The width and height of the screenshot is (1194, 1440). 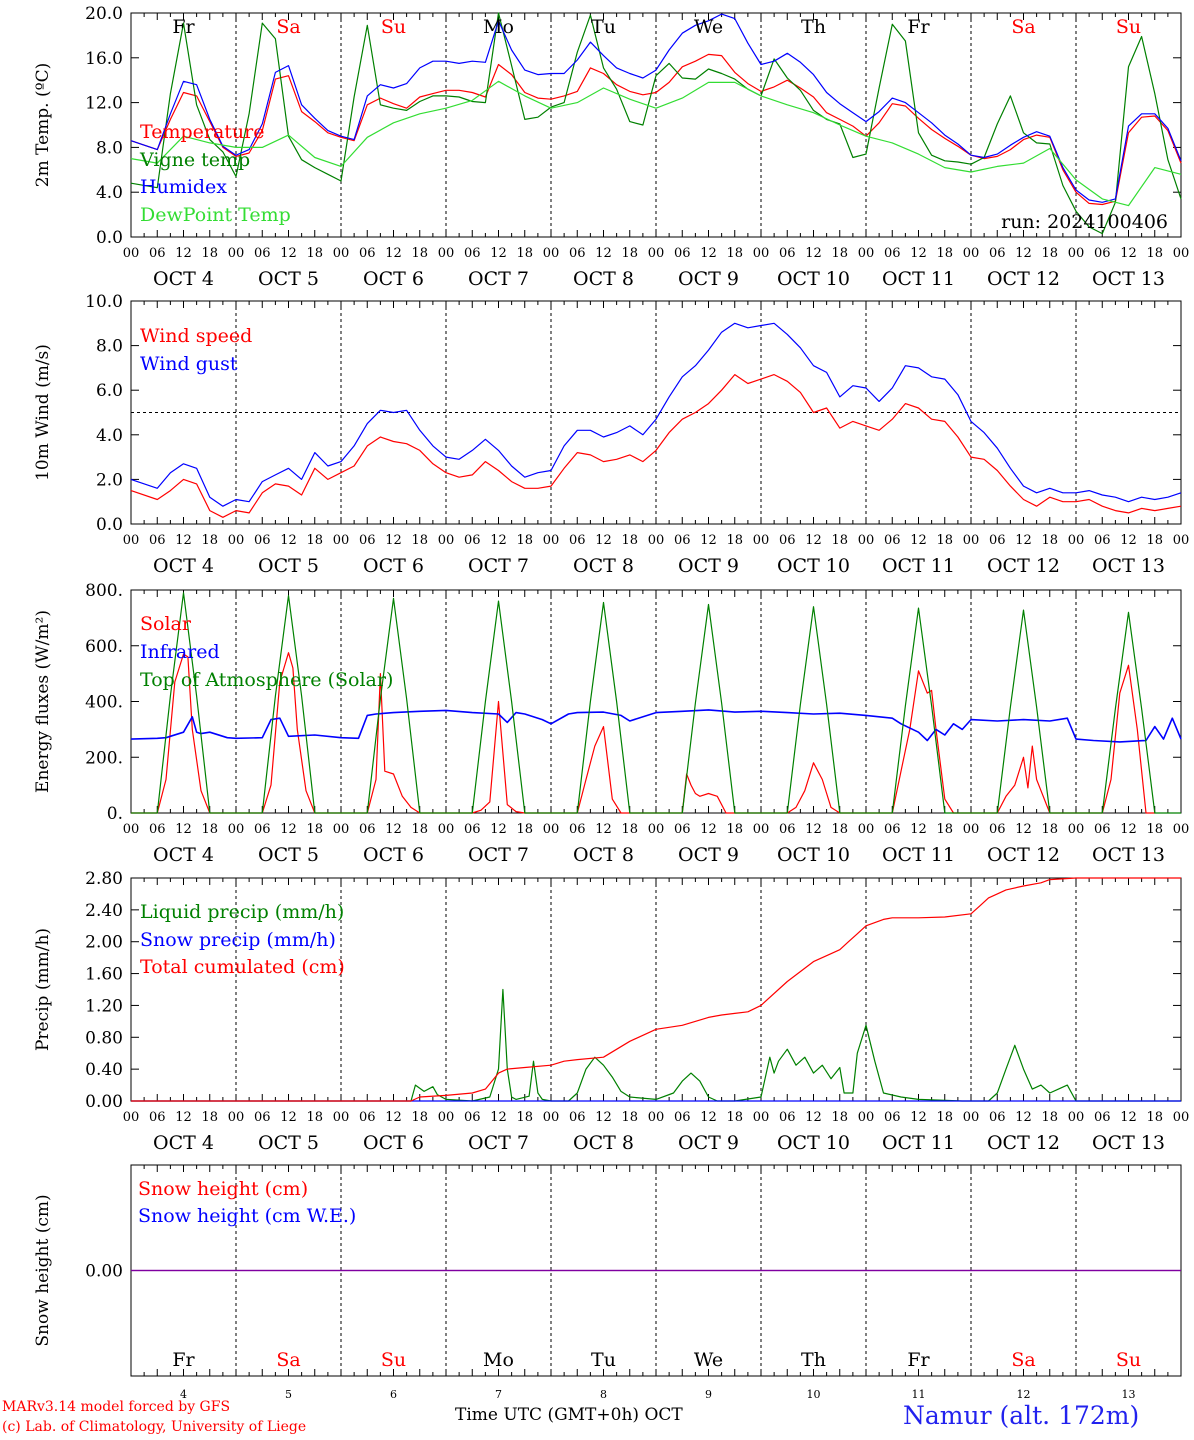 I want to click on y-tick-label: 1.20, so click(x=104, y=1006).